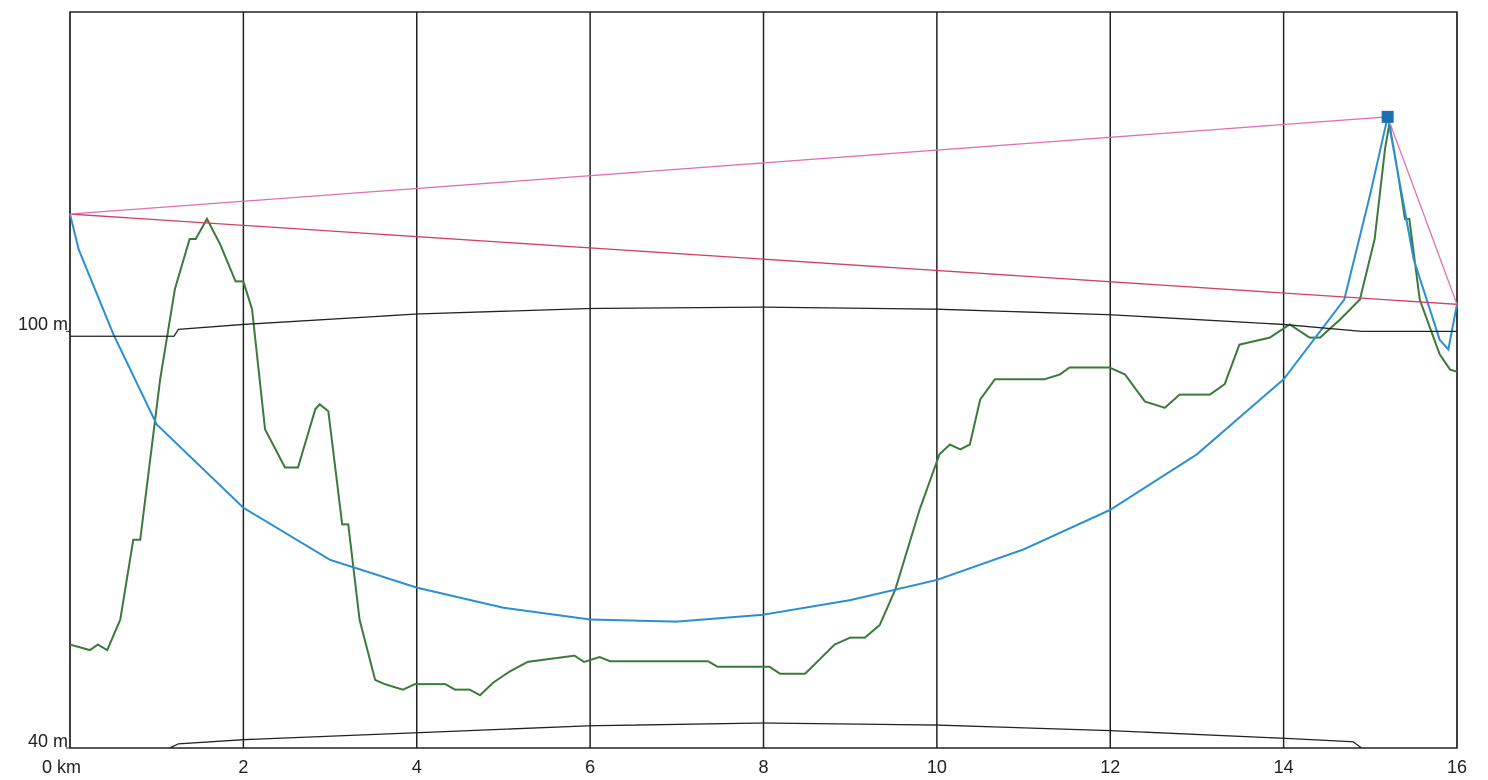  What do you see at coordinates (763, 767) in the screenshot?
I see `x-tick-label: 8` at bounding box center [763, 767].